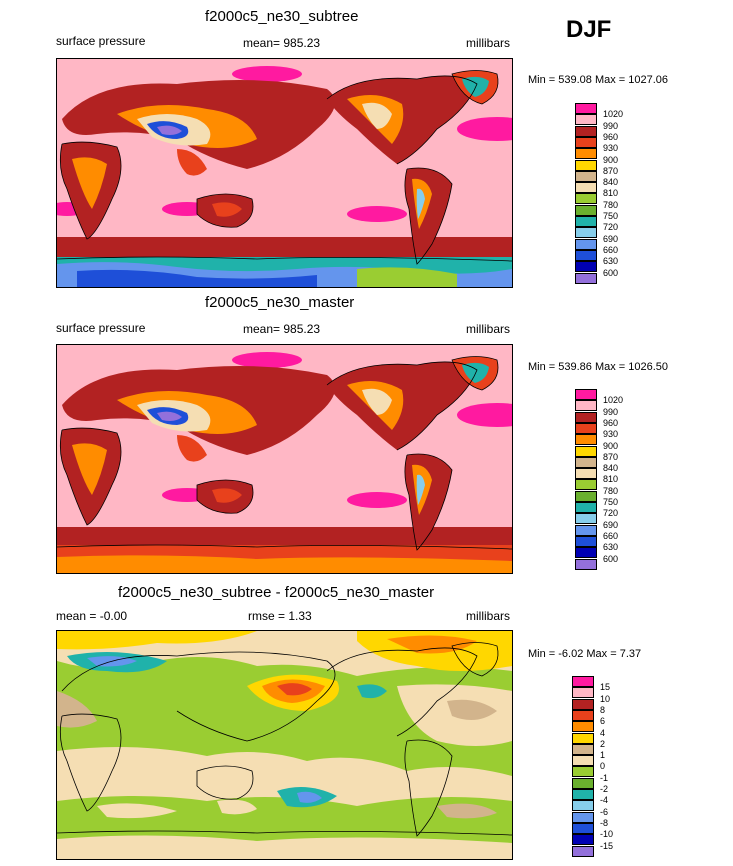 The image size is (733, 866). Describe the element at coordinates (611, 547) in the screenshot. I see `legend-label: 630` at that location.